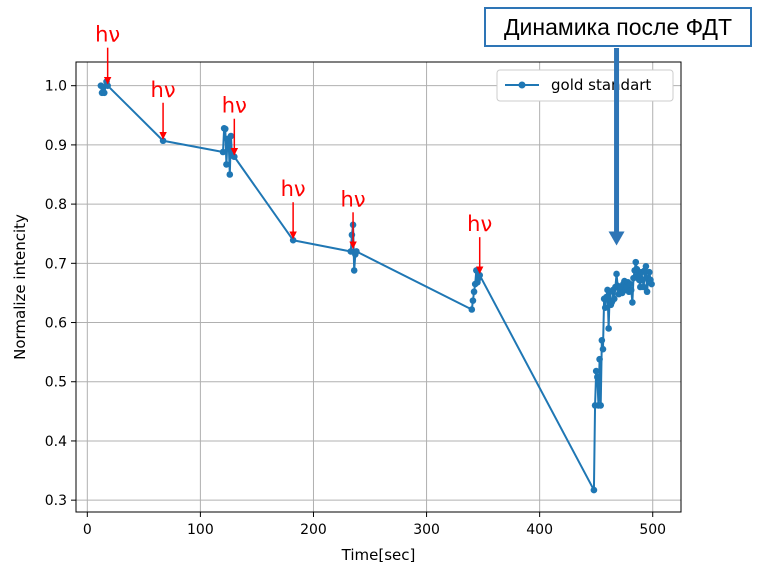 The height and width of the screenshot is (572, 759). What do you see at coordinates (539, 530) in the screenshot?
I see `x-tick-label: 400` at bounding box center [539, 530].